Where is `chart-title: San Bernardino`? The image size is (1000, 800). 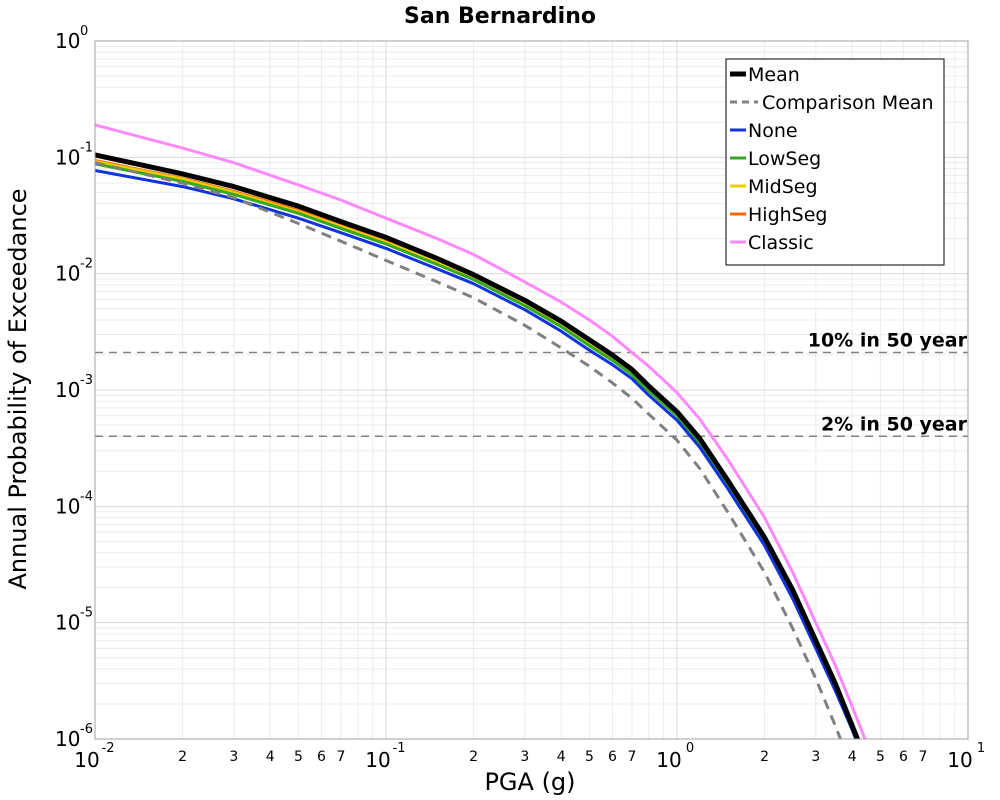
chart-title: San Bernardino is located at coordinates (500, 16).